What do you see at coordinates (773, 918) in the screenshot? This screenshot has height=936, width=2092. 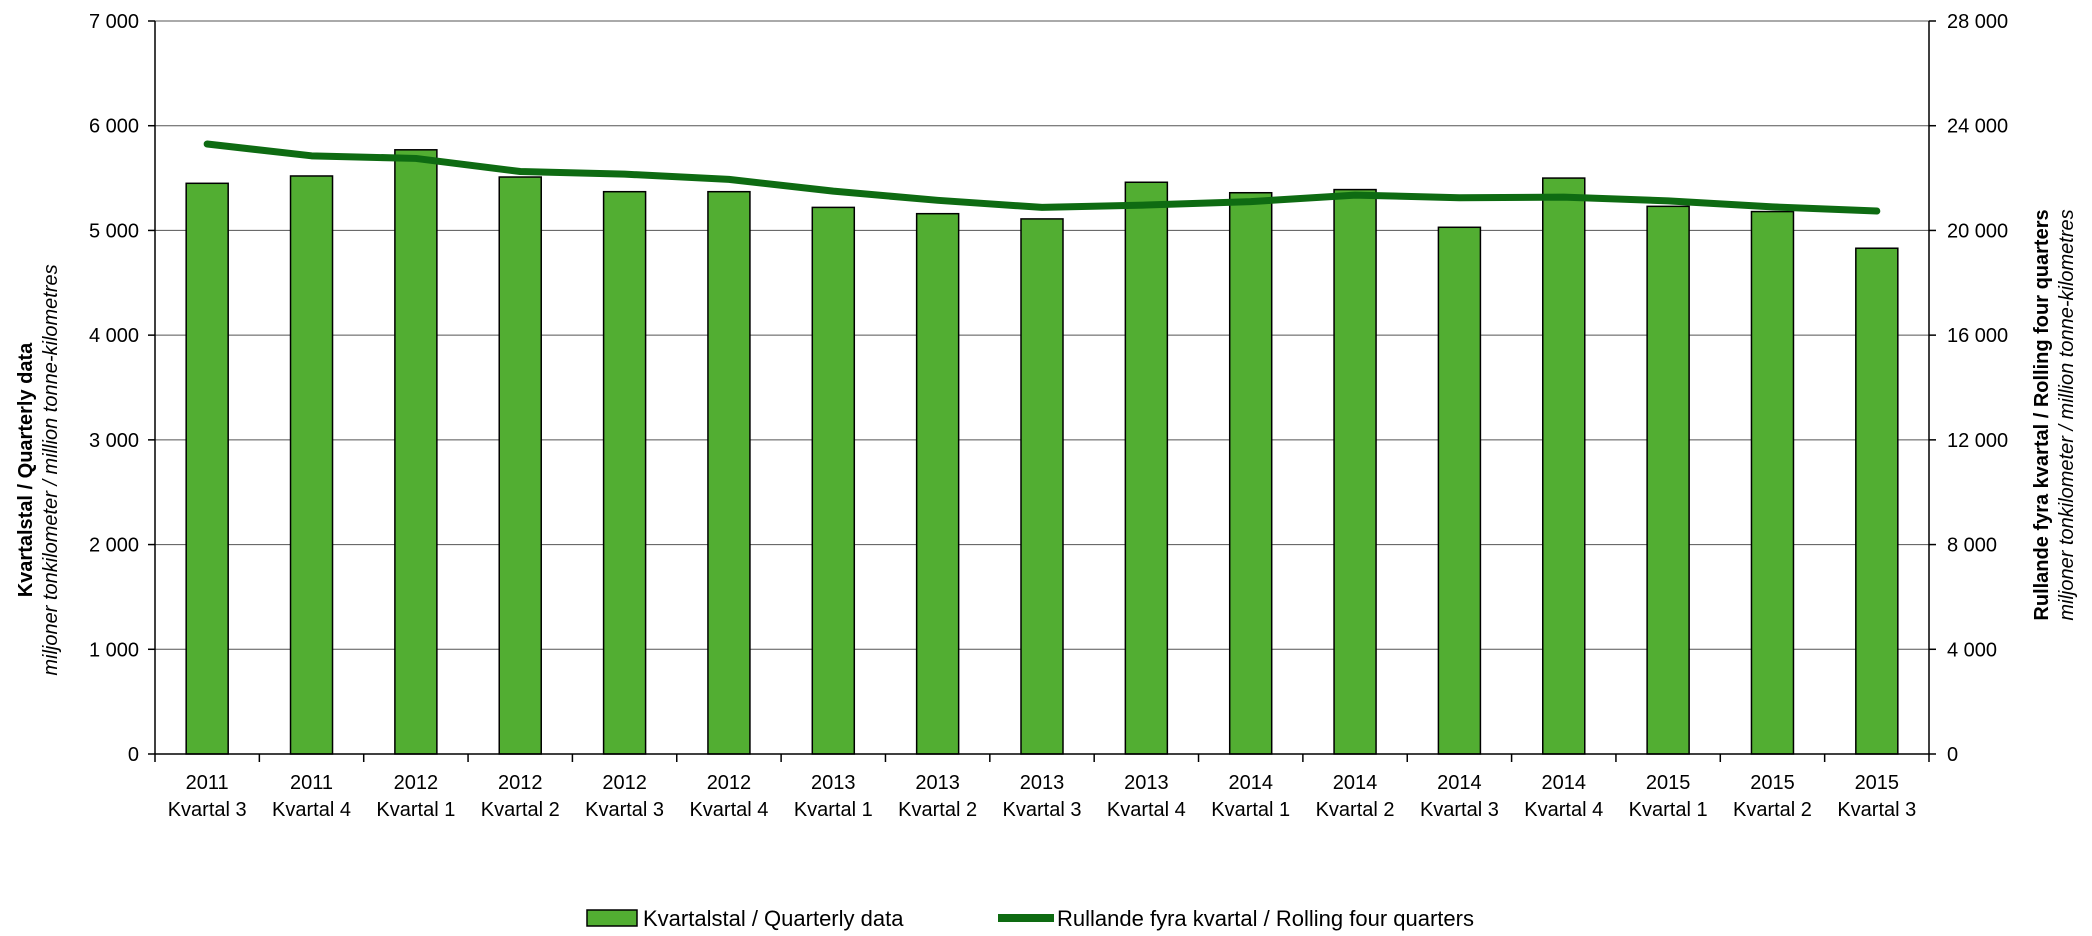 I see `legend-bar-label: Kvartalstal / Quarterly data` at bounding box center [773, 918].